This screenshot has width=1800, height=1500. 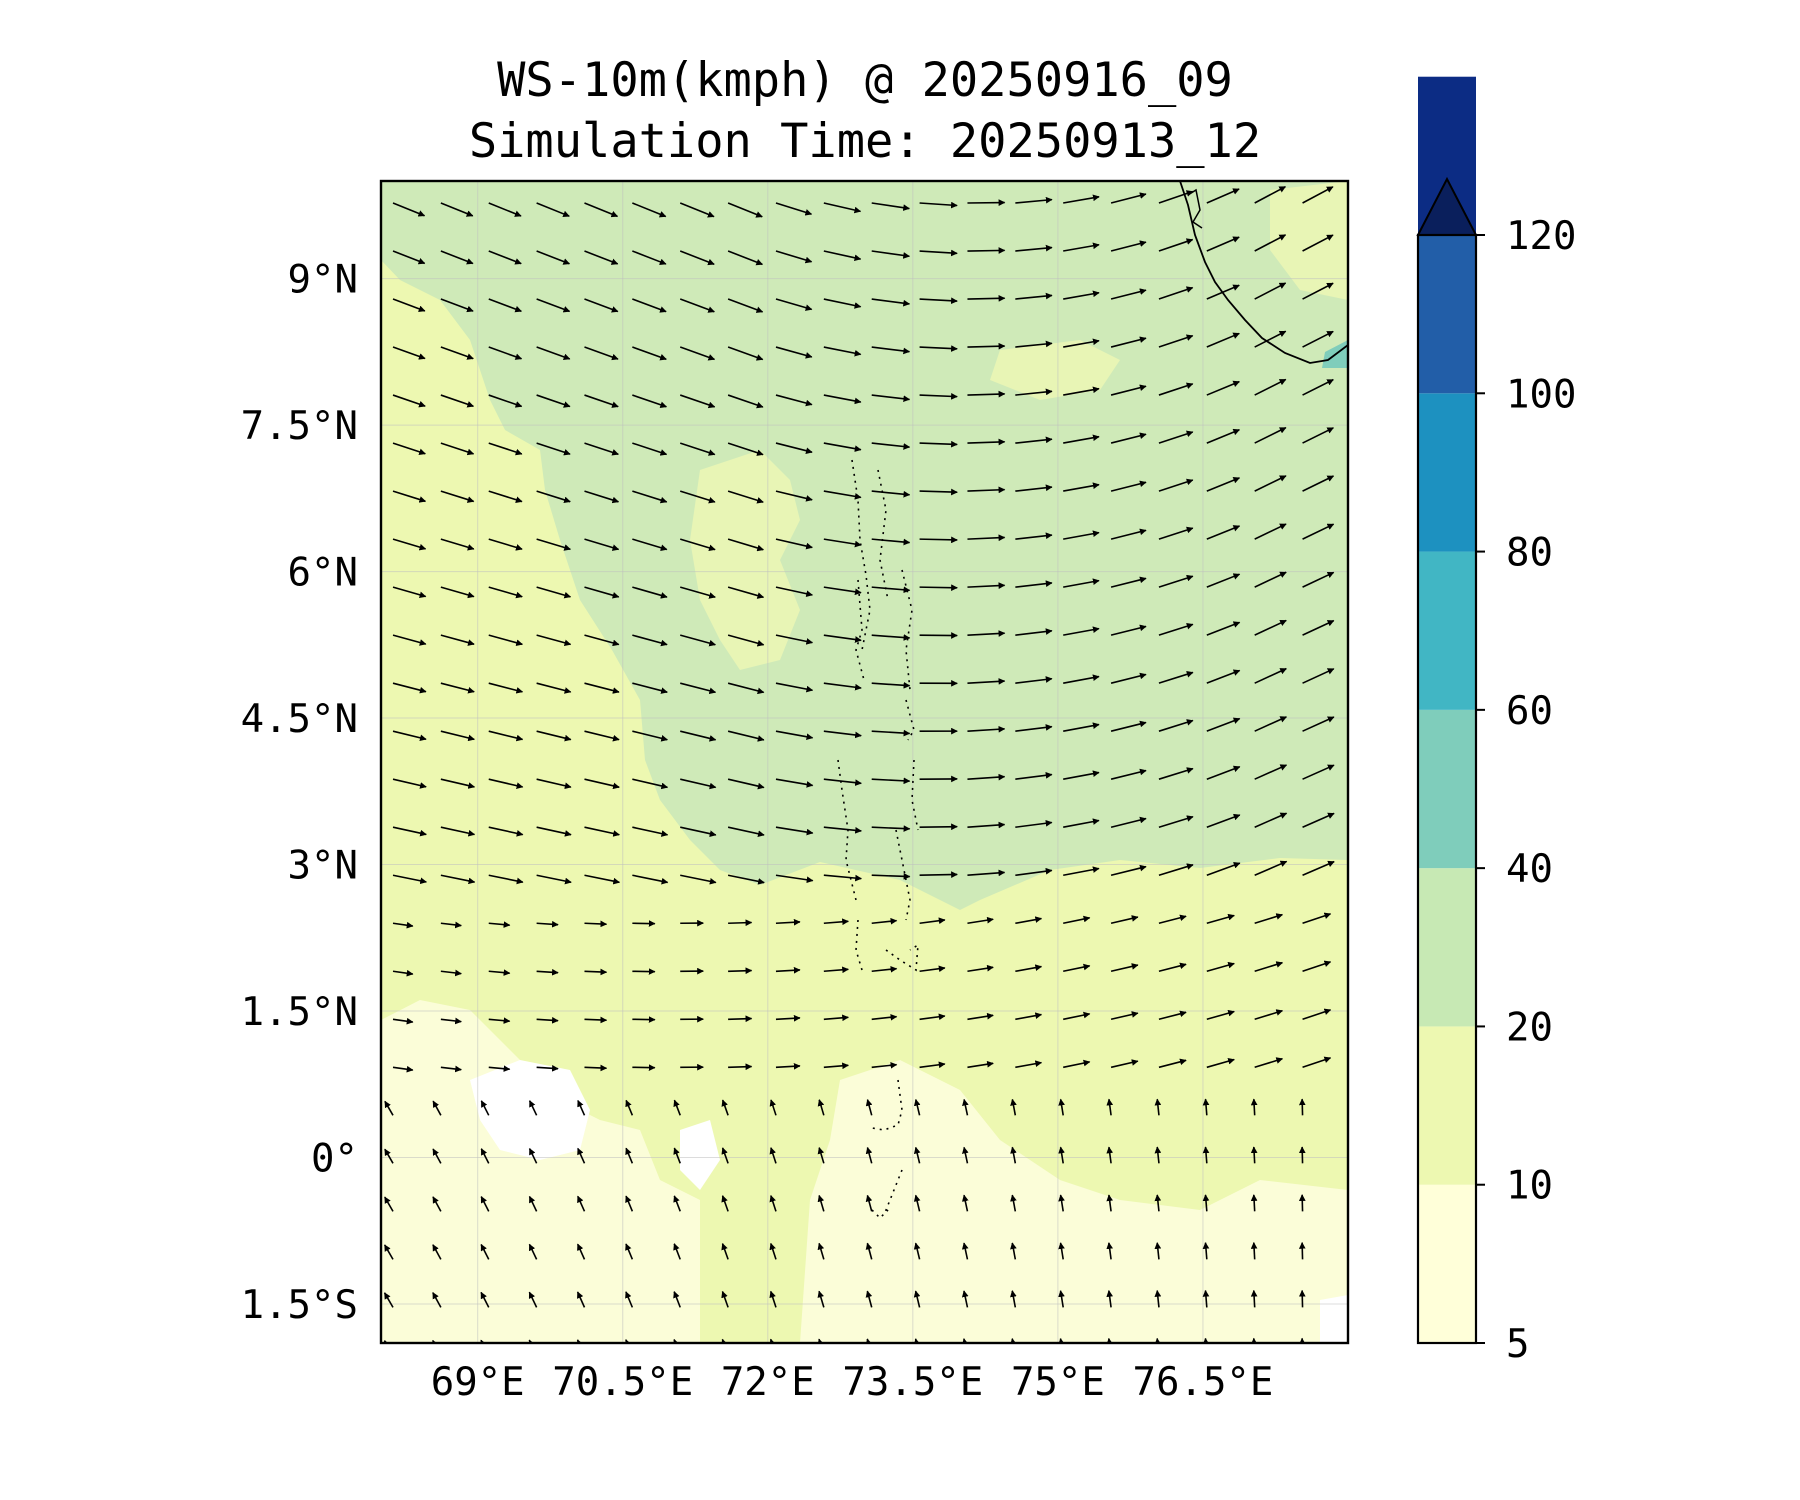 What do you see at coordinates (865, 141) in the screenshot?
I see `title-line-2: Simulation Time: 20250913_12` at bounding box center [865, 141].